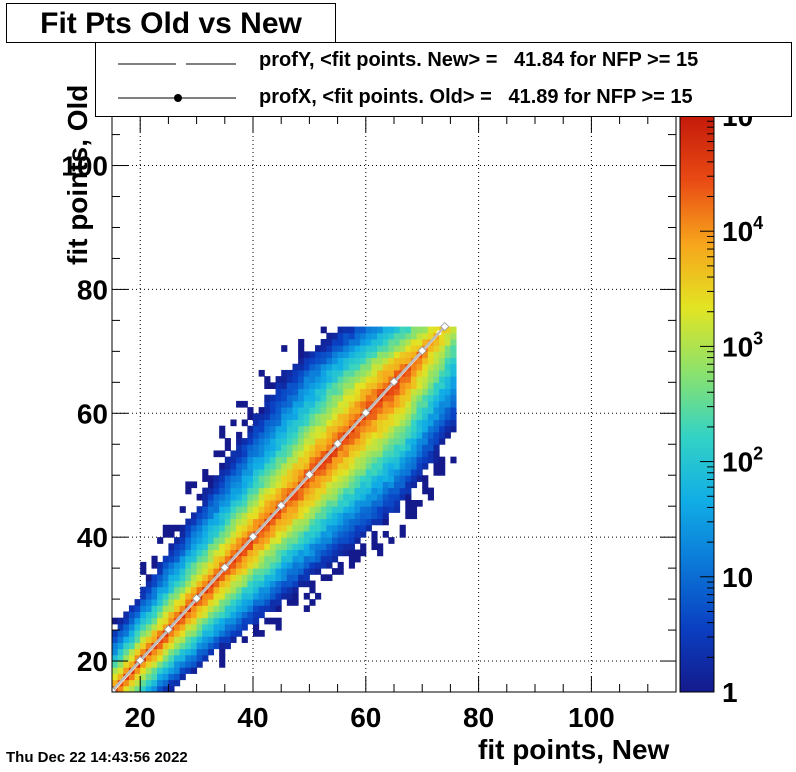 This screenshot has height=772, width=796. I want to click on profile-point-profX, so click(422, 351).